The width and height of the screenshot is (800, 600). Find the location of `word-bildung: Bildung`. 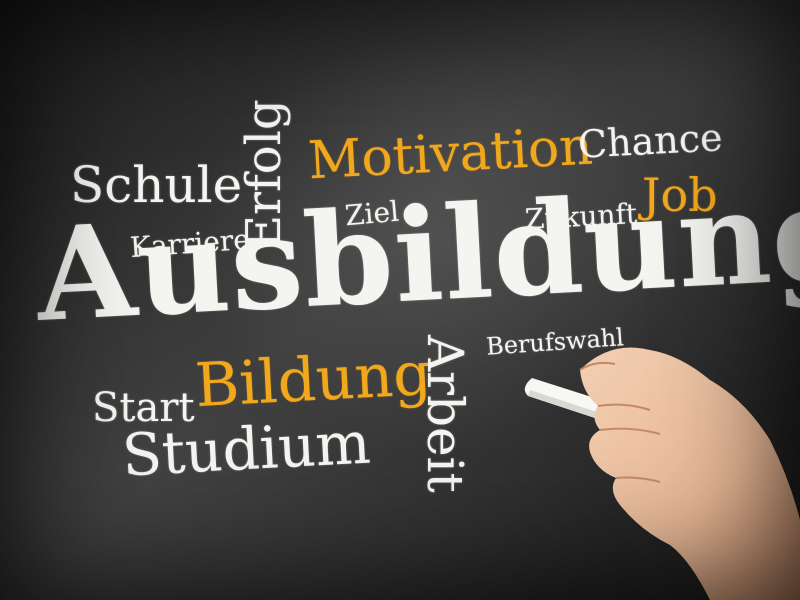

word-bildung: Bildung is located at coordinates (313, 380).